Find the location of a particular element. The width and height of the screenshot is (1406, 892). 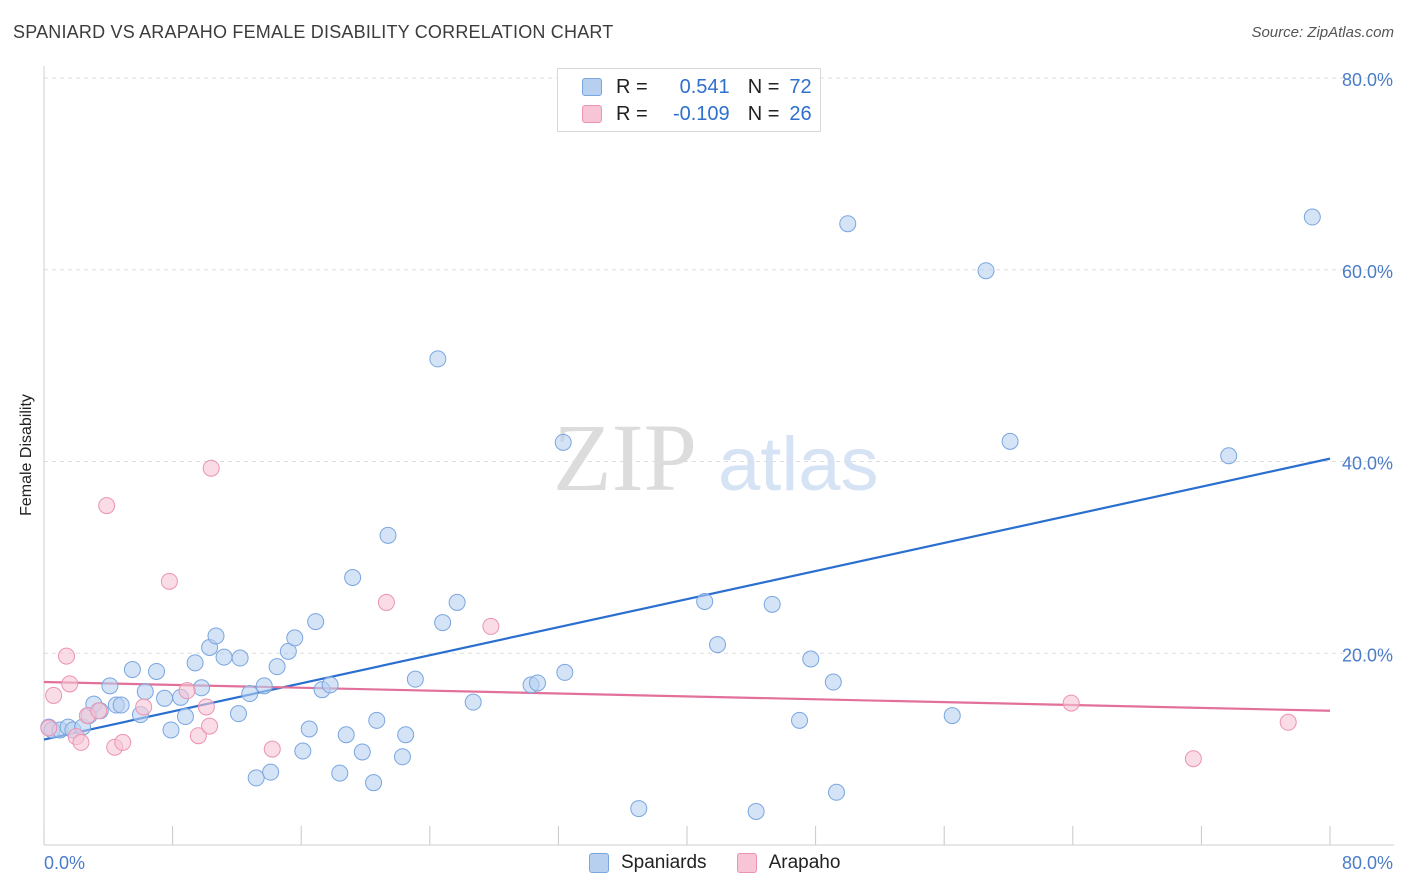

legend: R = 0.541 N = 72 R = -0.109 N = 26 is located at coordinates (689, 100).